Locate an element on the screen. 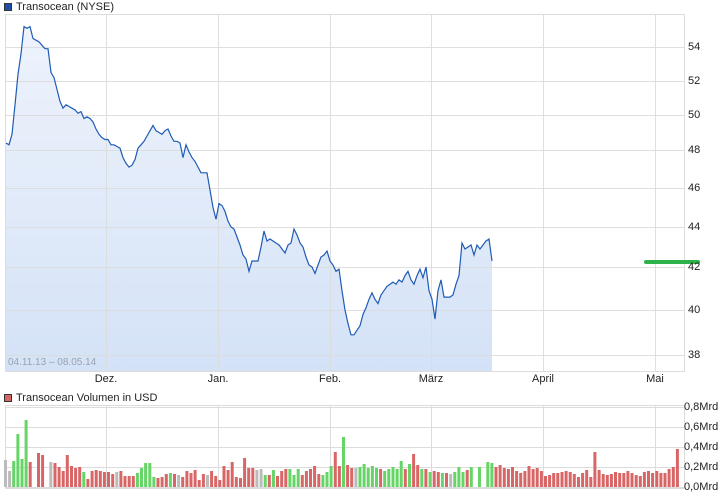 The image size is (726, 496). y-axis-label: 52 is located at coordinates (694, 81).